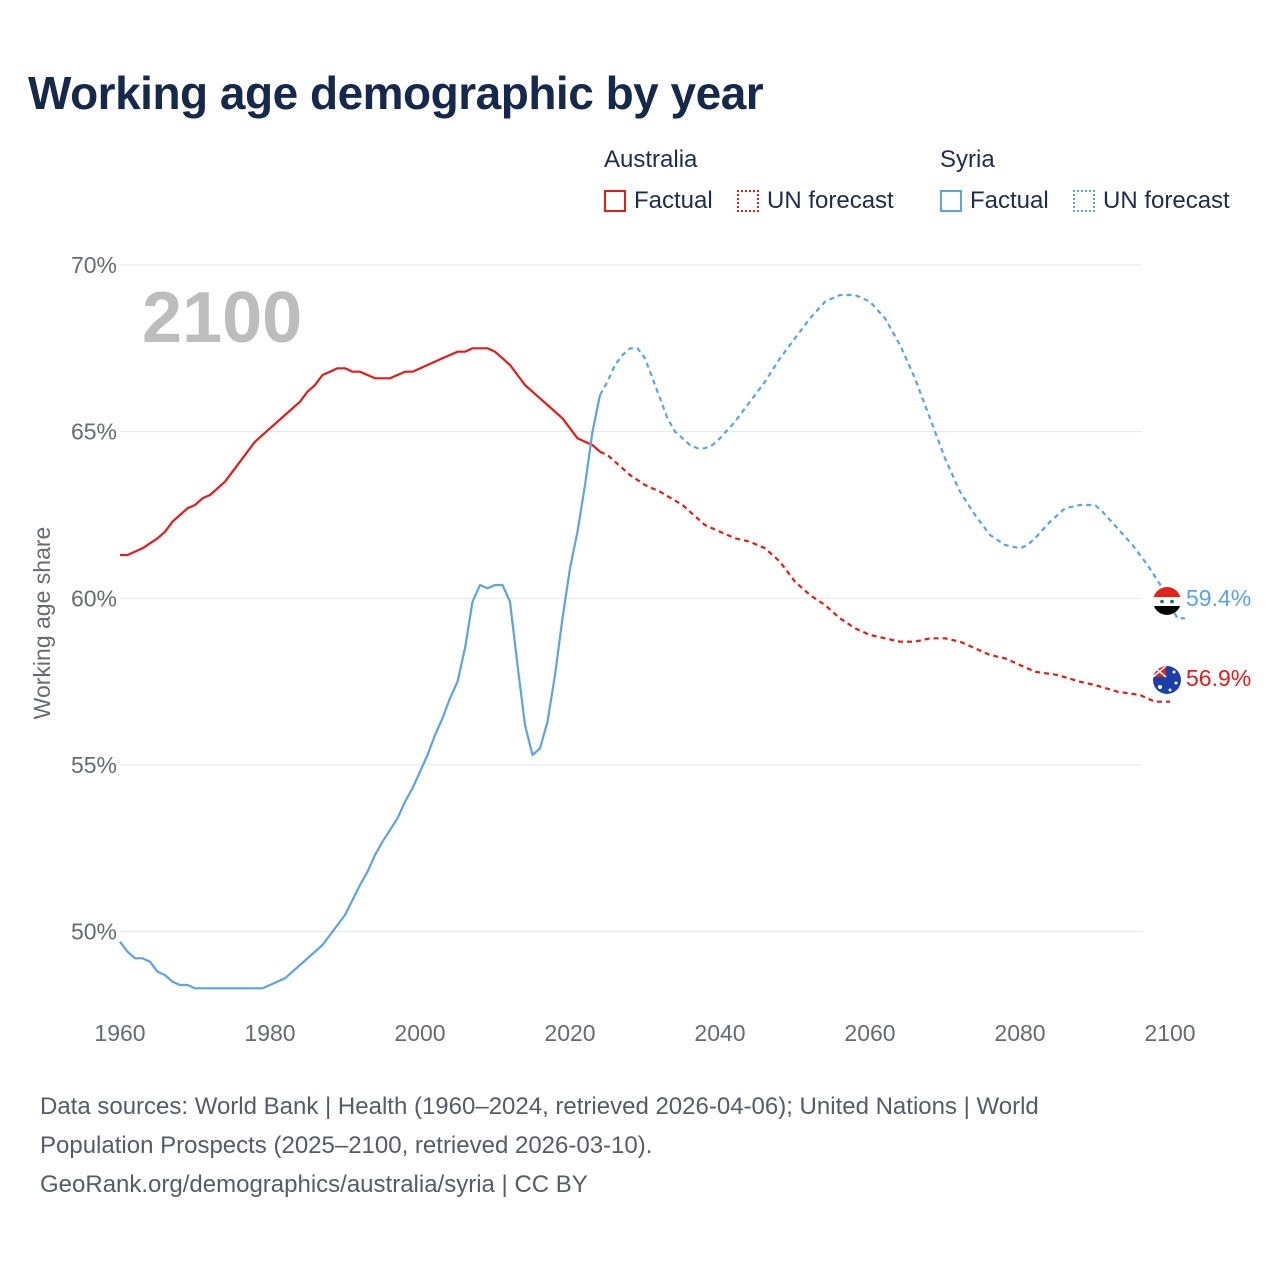  Describe the element at coordinates (94, 432) in the screenshot. I see `y-tick-label: 65%` at that location.